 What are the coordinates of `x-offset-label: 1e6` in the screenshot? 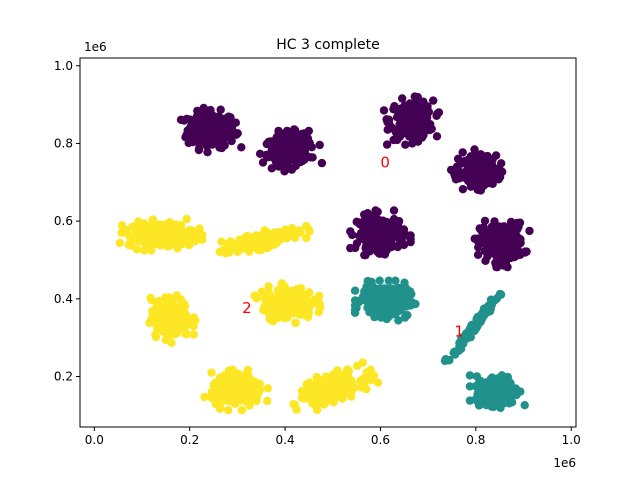 It's located at (564, 463).